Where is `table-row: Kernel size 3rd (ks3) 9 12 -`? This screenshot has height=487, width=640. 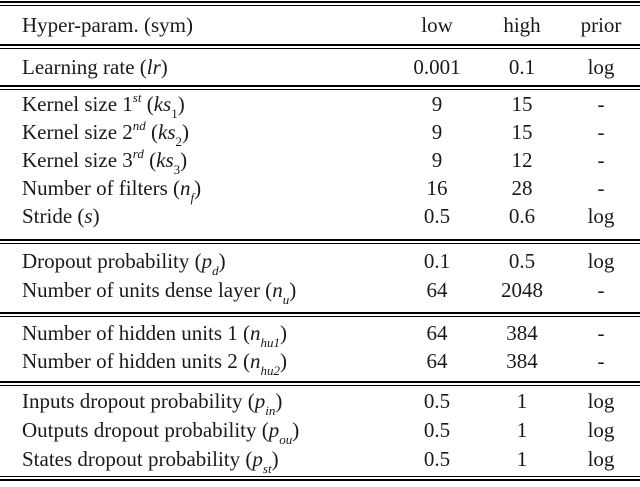 table-row: Kernel size 3rd (ks3) 9 12 - is located at coordinates (320, 161).